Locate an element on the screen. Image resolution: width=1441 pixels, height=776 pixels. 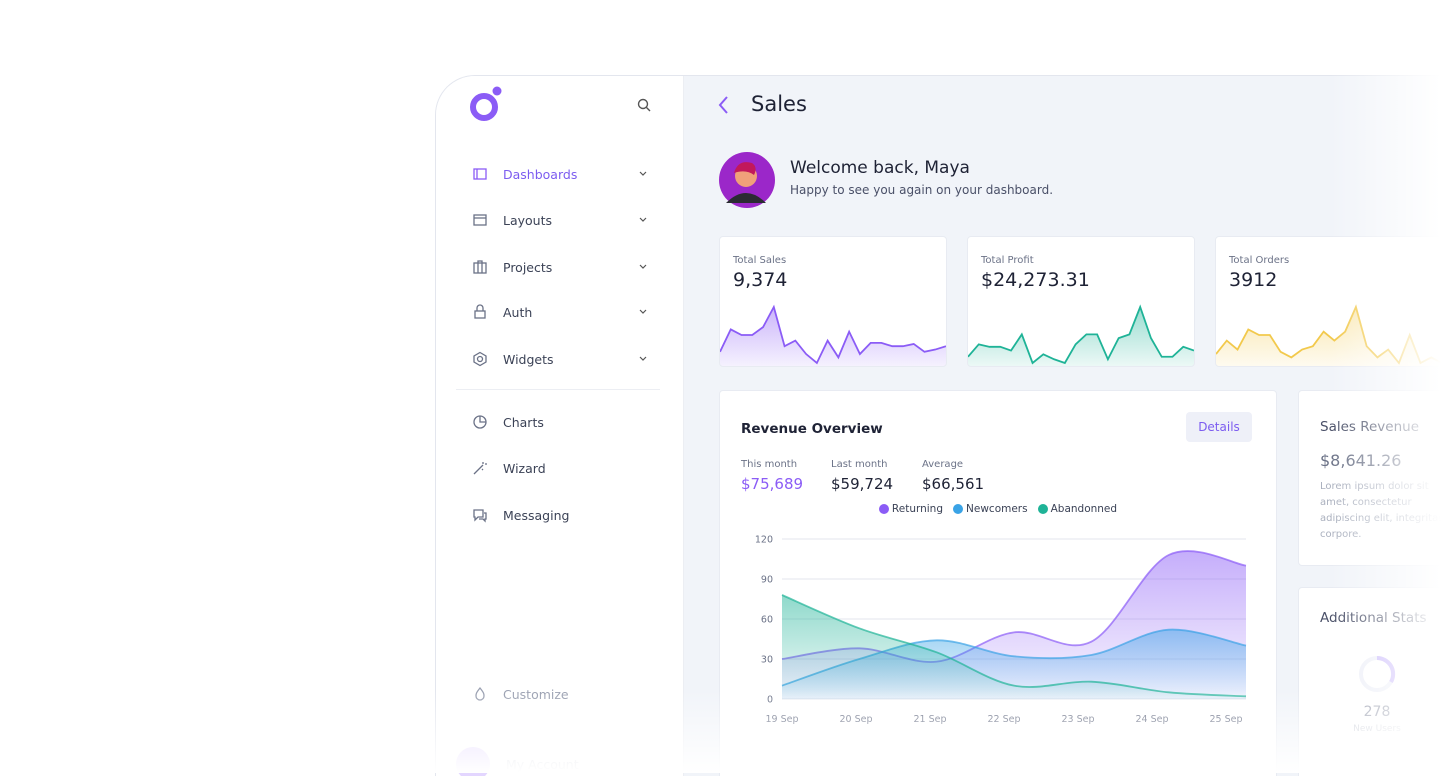
x-tick-label: 24 Sep is located at coordinates (1151, 719).